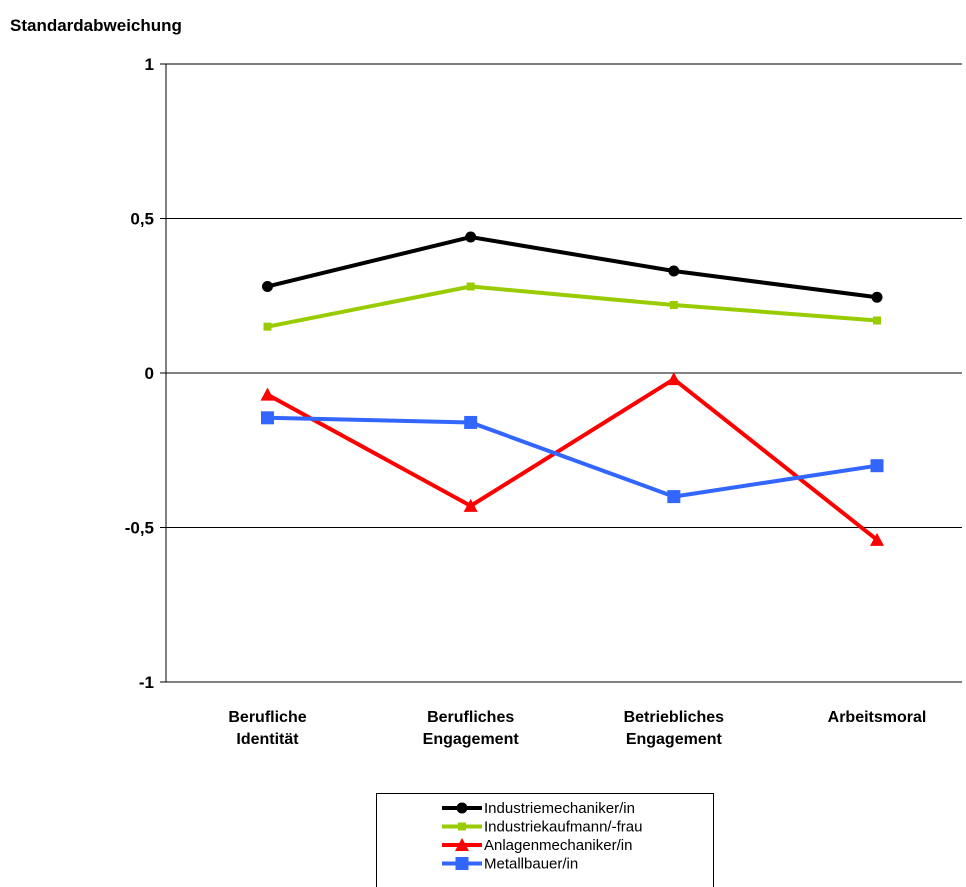 Image resolution: width=966 pixels, height=887 pixels. What do you see at coordinates (146, 682) in the screenshot?
I see `y-tick-label: -1` at bounding box center [146, 682].